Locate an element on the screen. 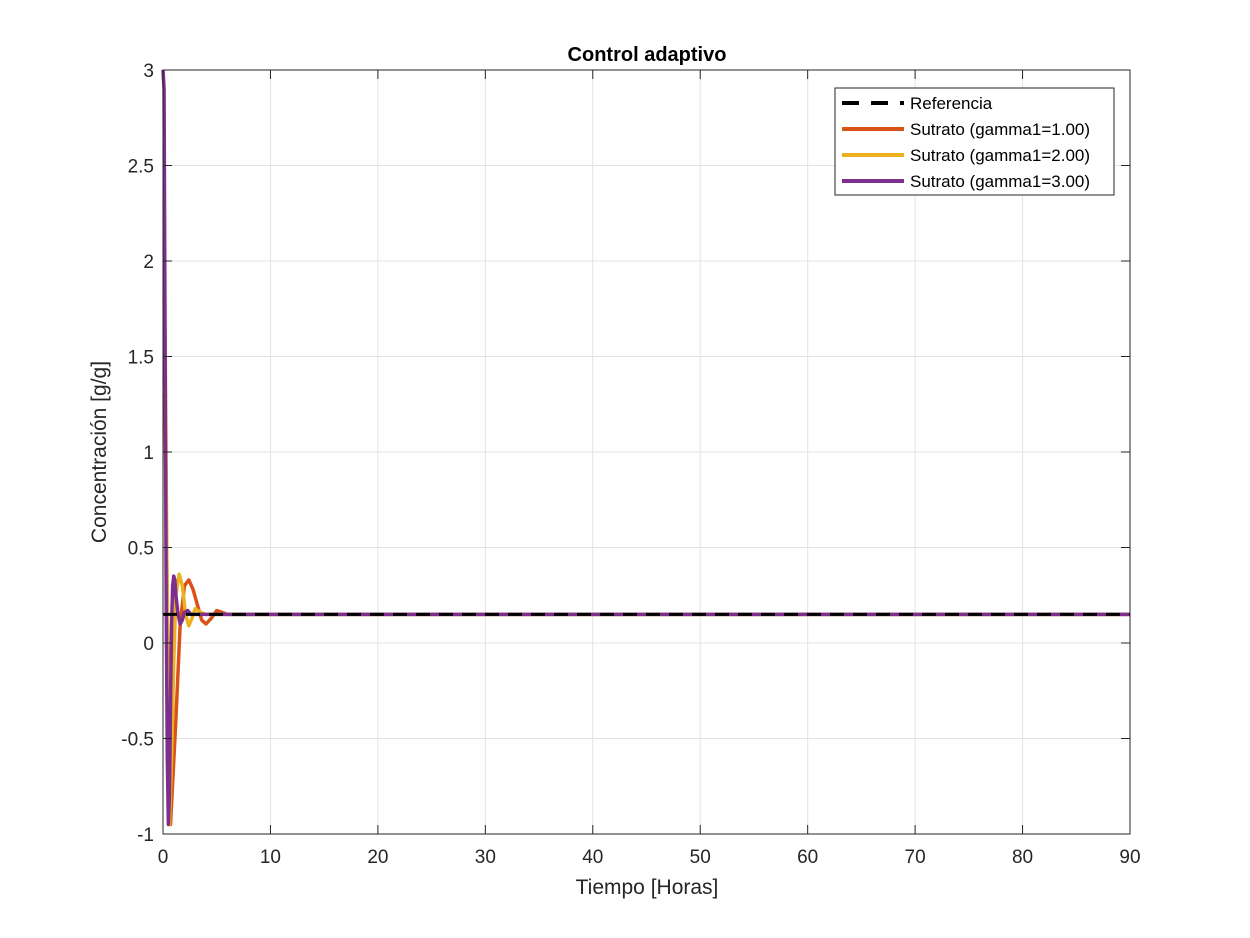 The width and height of the screenshot is (1250, 938). legend-label: Referencia is located at coordinates (951, 103).